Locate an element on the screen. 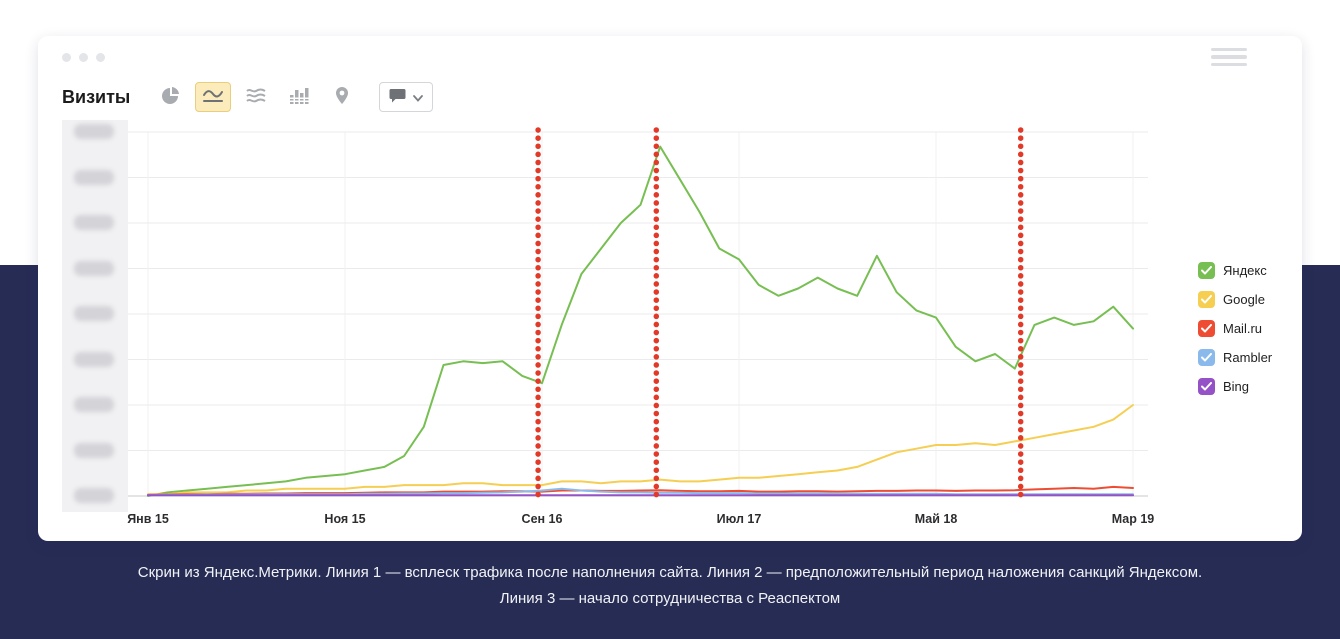  legend-item-bing: Bing is located at coordinates (1235, 386).